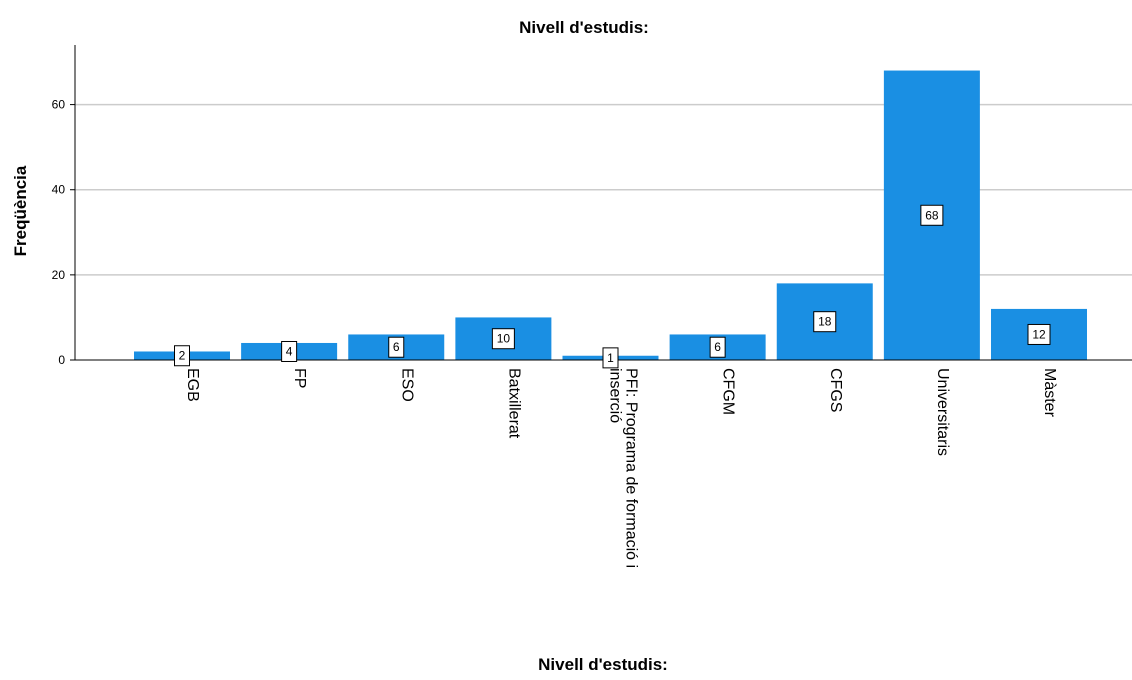 The width and height of the screenshot is (1132, 680). I want to click on x-category-label-text: Batxillerat, so click(513, 403).